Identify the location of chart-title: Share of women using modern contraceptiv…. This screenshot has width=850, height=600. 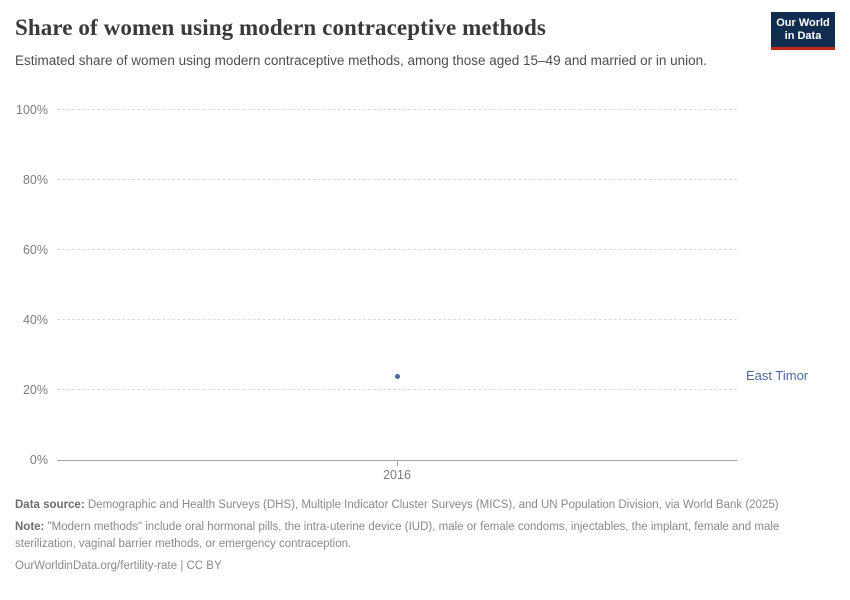
(280, 27).